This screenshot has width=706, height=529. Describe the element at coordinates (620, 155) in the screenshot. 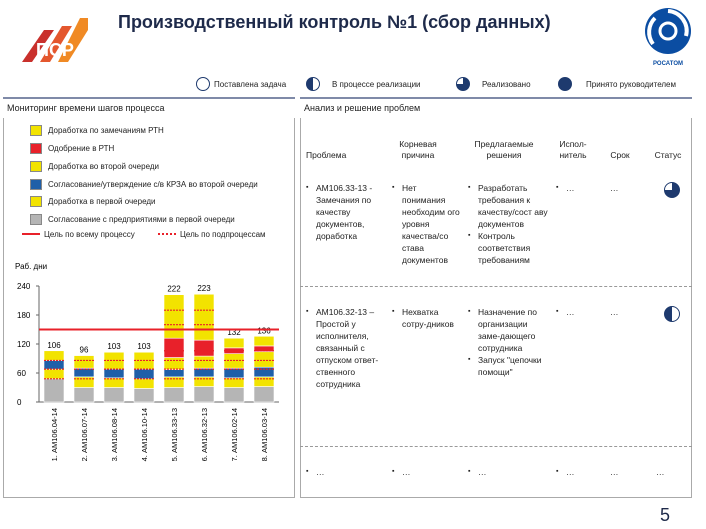

I see `col-header-term: Срок` at that location.